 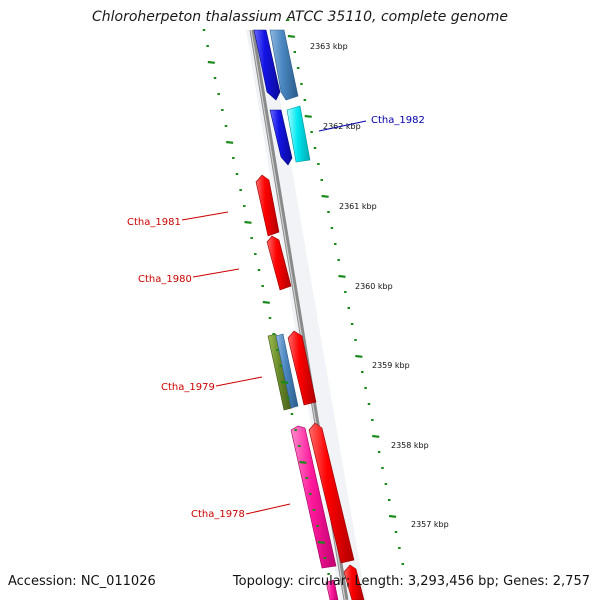 What do you see at coordinates (332, 589) in the screenshot?
I see `gene-pink-bottom` at bounding box center [332, 589].